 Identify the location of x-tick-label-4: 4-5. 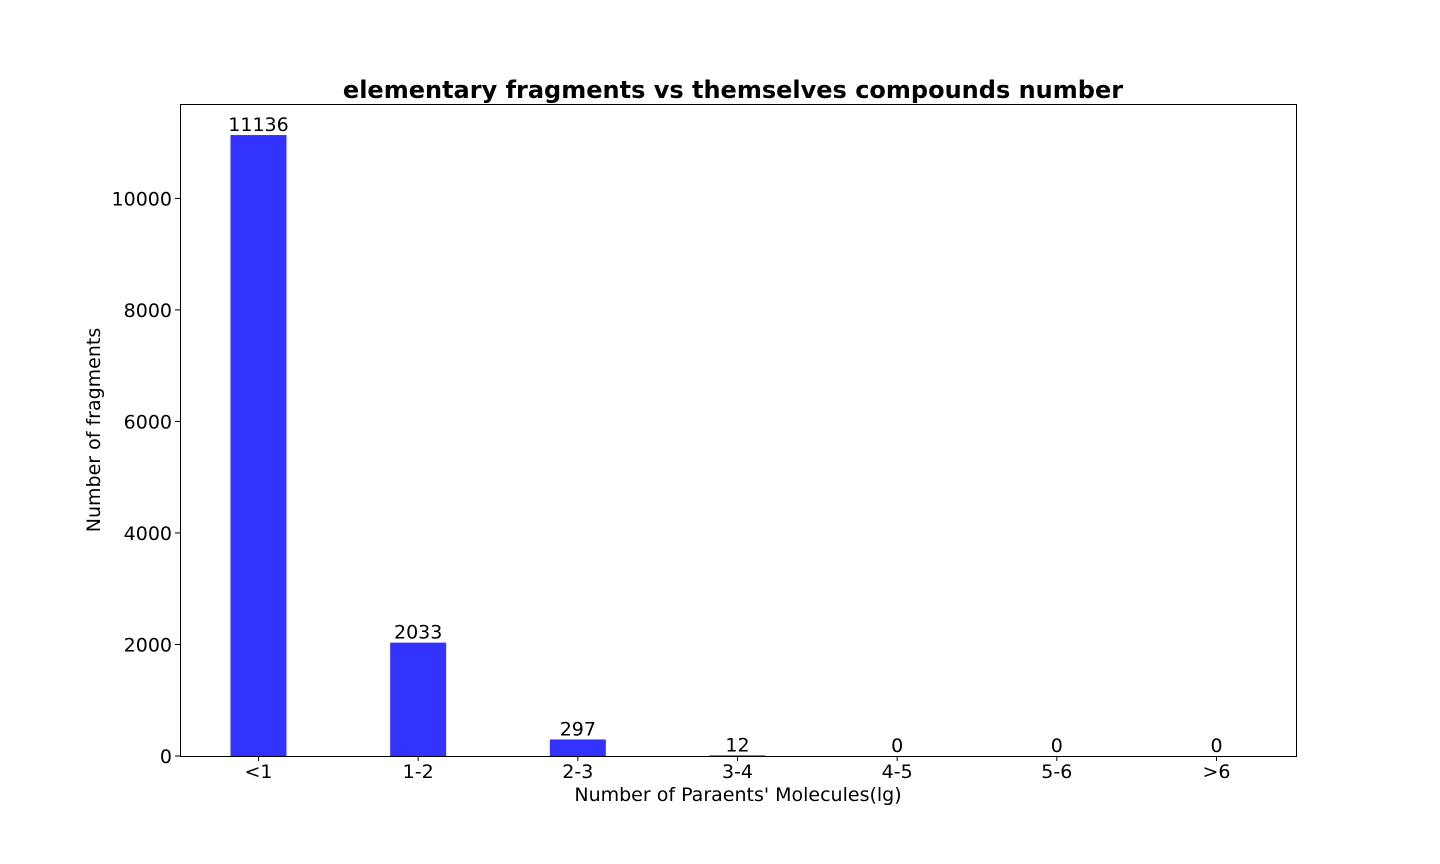
(897, 772).